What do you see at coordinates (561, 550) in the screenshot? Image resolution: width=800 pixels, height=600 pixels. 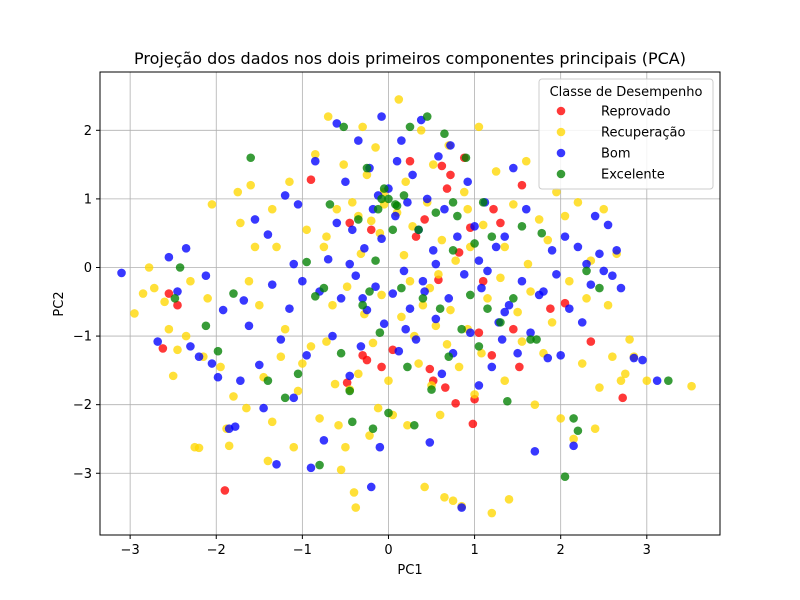 I see `x-tick-label: 2` at bounding box center [561, 550].